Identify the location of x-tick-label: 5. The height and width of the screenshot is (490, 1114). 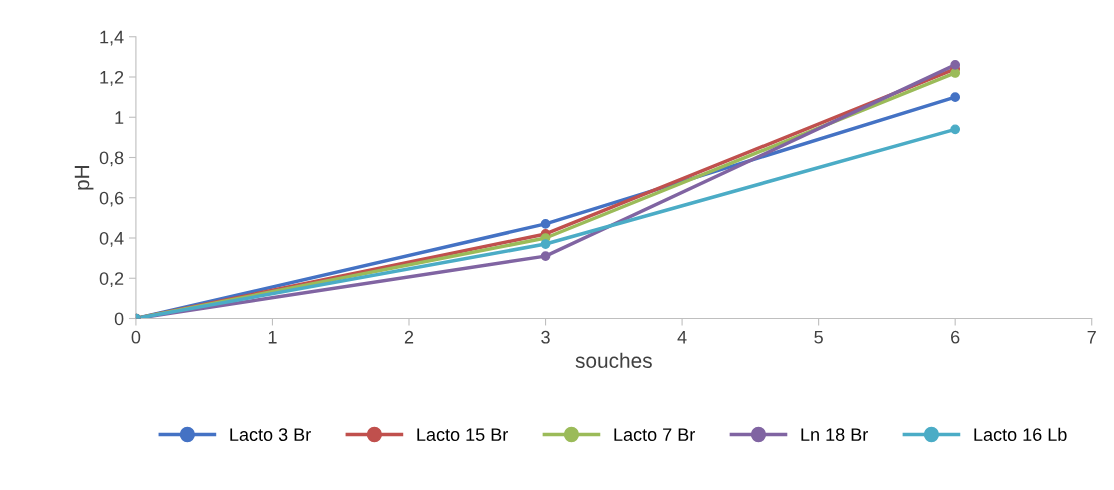
(818, 337).